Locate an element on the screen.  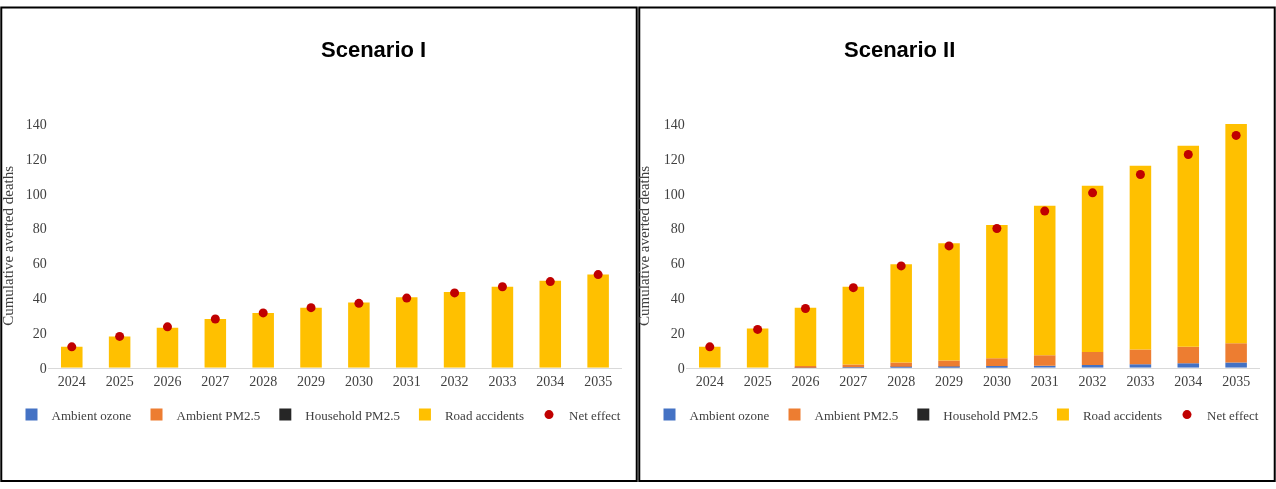
chart-title: Scenario I is located at coordinates (374, 49).